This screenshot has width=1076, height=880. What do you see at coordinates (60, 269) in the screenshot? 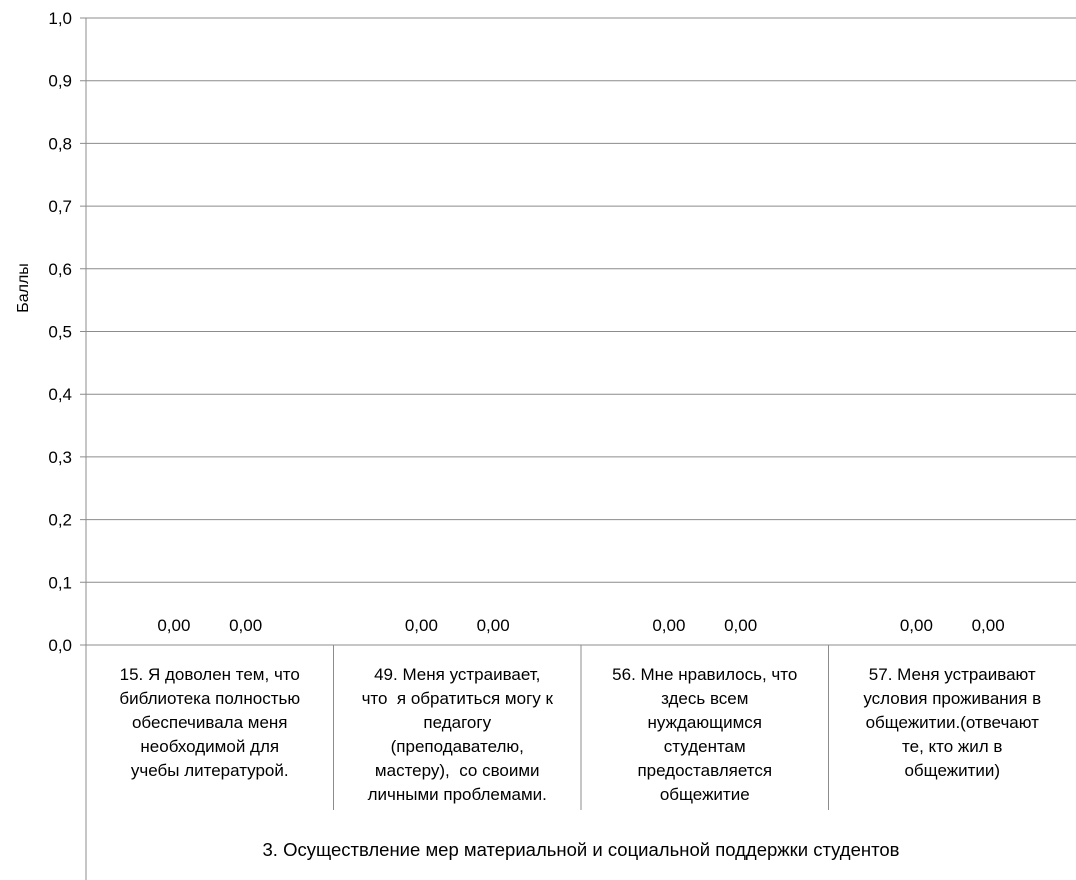
I see `y-tick-label: 0,6` at bounding box center [60, 269].